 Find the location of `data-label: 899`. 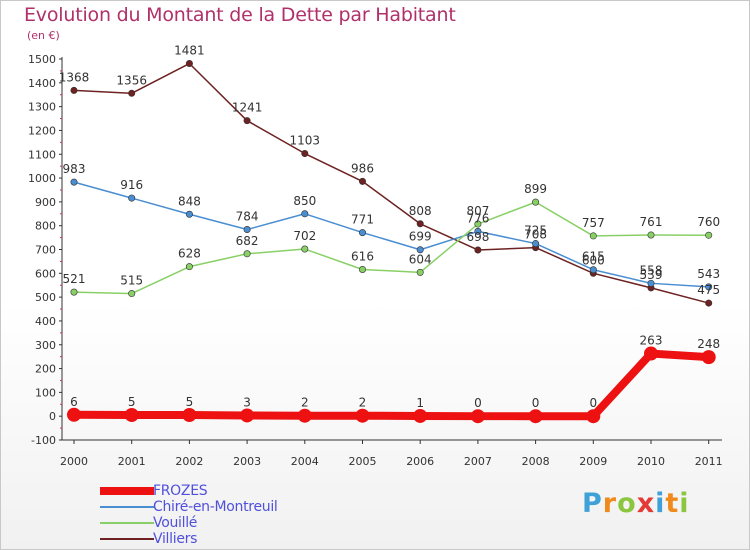

data-label: 899 is located at coordinates (535, 189).